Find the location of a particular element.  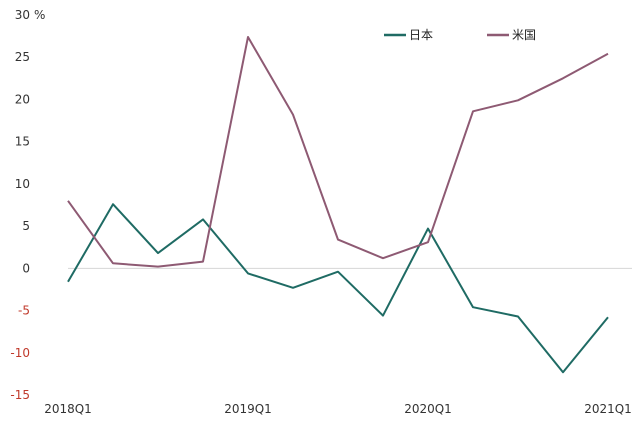

y-tick-label: 0 is located at coordinates (26, 268).